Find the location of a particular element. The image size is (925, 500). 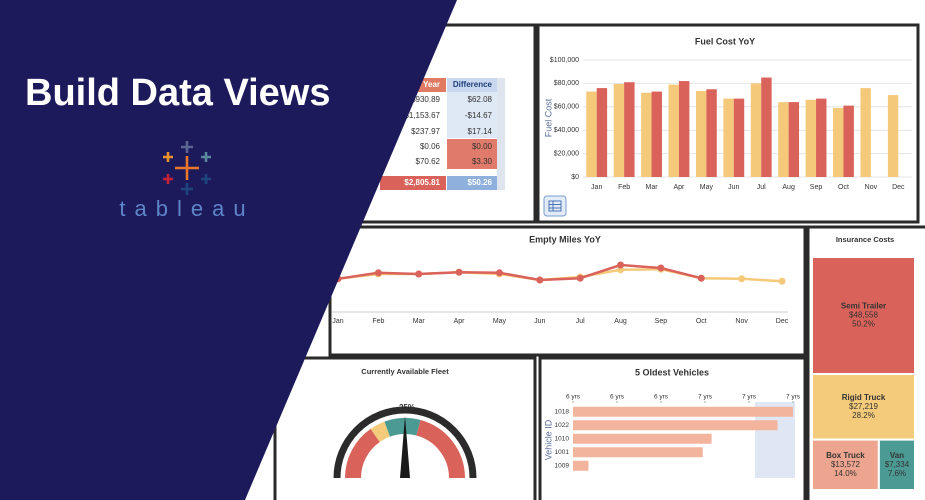

y-tick-label: 1010 is located at coordinates (562, 438).